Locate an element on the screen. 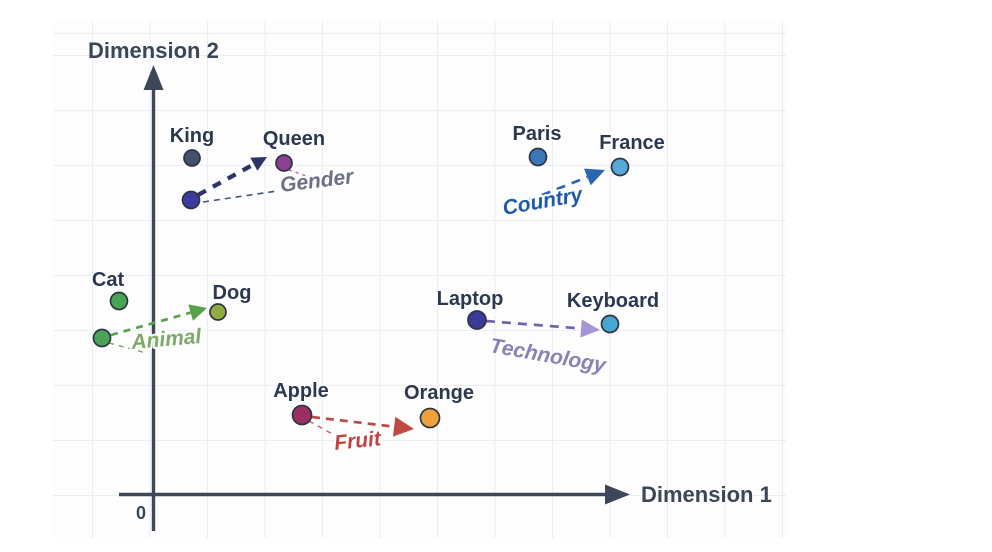 The width and height of the screenshot is (992, 552). point-dog is located at coordinates (218, 312).